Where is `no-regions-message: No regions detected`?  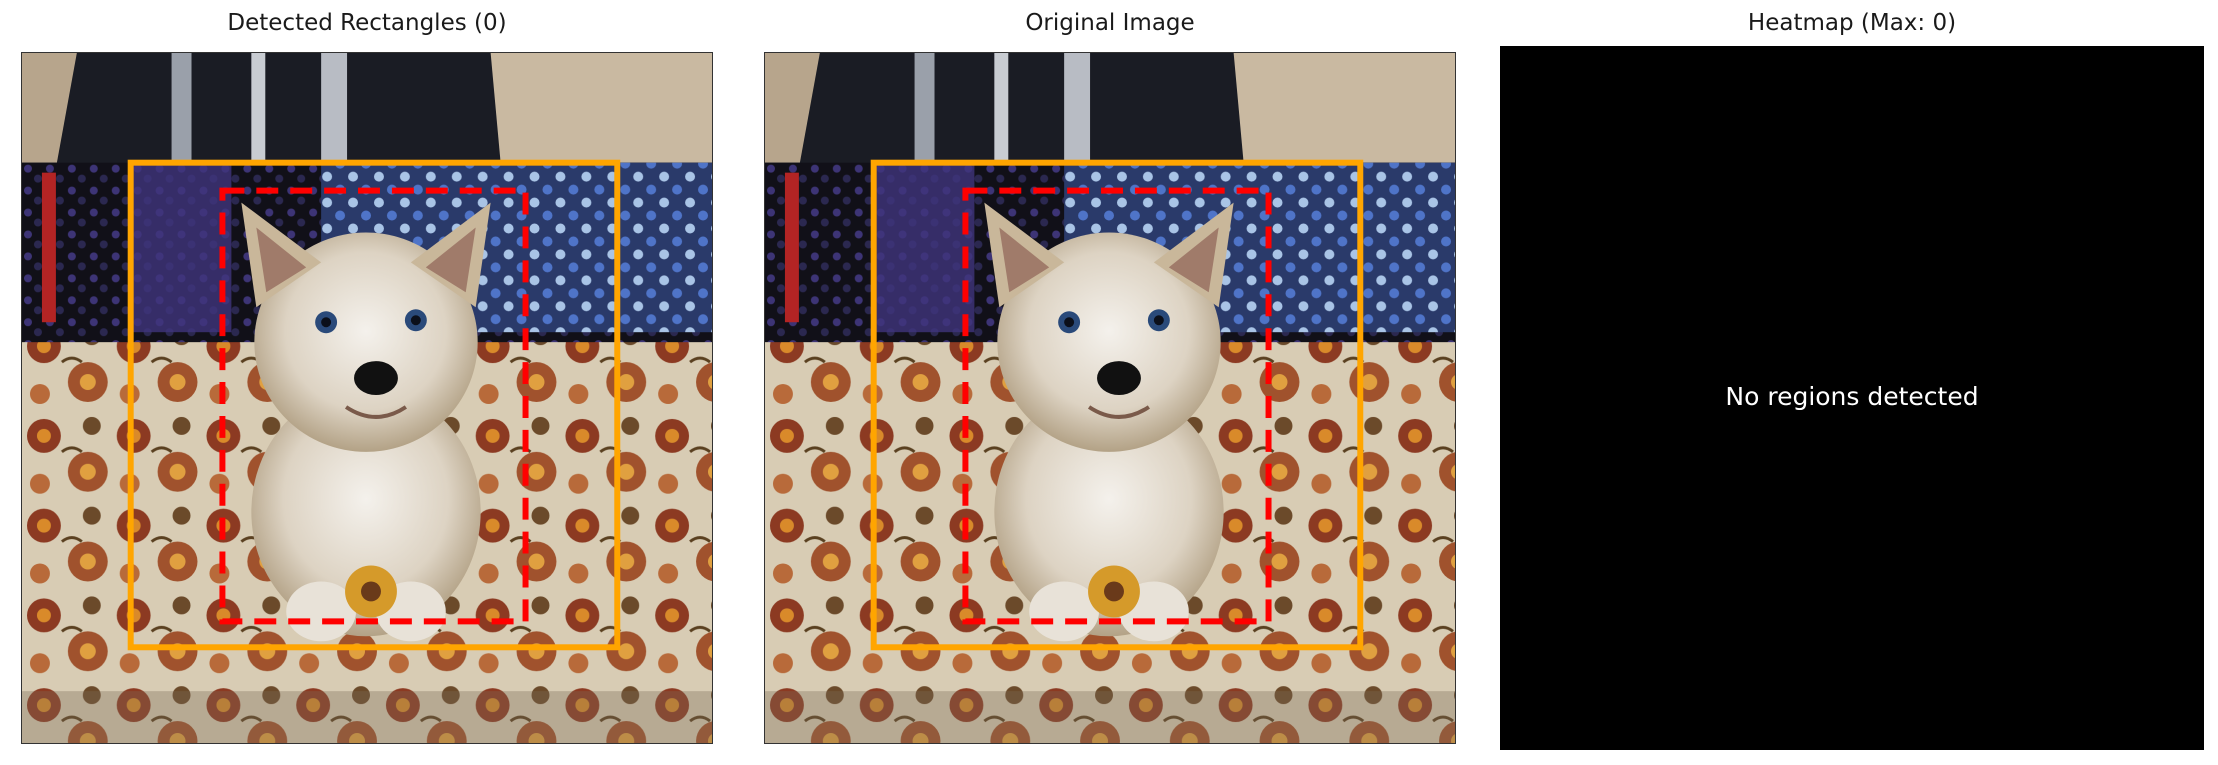
no-regions-message: No regions detected is located at coordinates (1852, 396).